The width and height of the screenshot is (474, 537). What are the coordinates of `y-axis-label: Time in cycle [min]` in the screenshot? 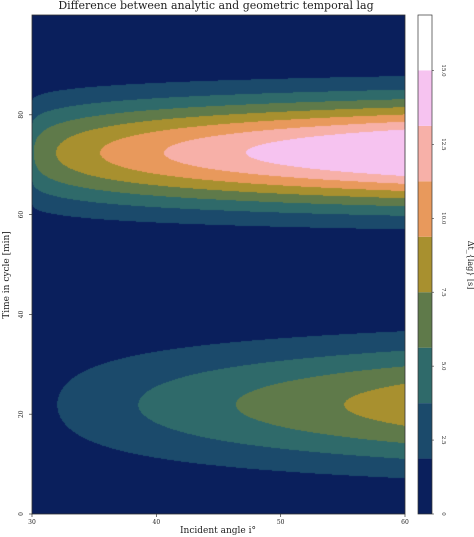 It's located at (7, 275).